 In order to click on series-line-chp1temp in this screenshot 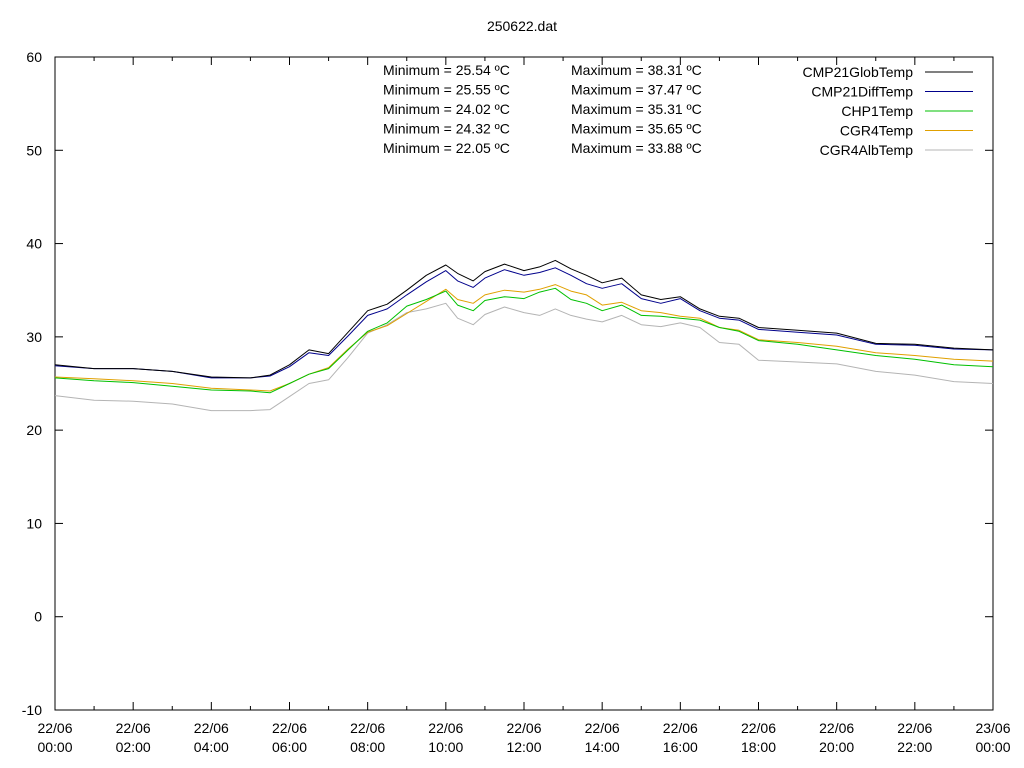, I will do `click(524, 340)`.